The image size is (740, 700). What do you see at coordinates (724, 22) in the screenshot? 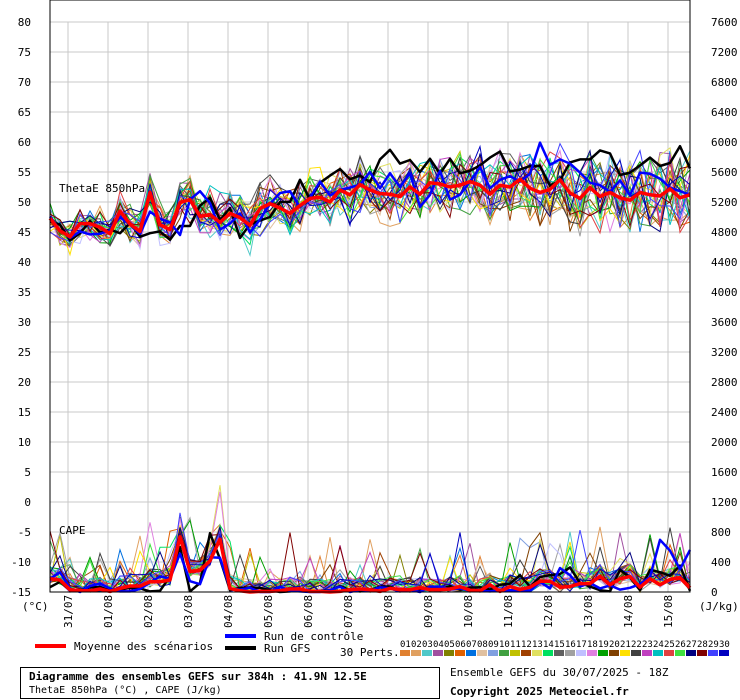
I see `right-tick-label: 7600` at bounding box center [724, 22].